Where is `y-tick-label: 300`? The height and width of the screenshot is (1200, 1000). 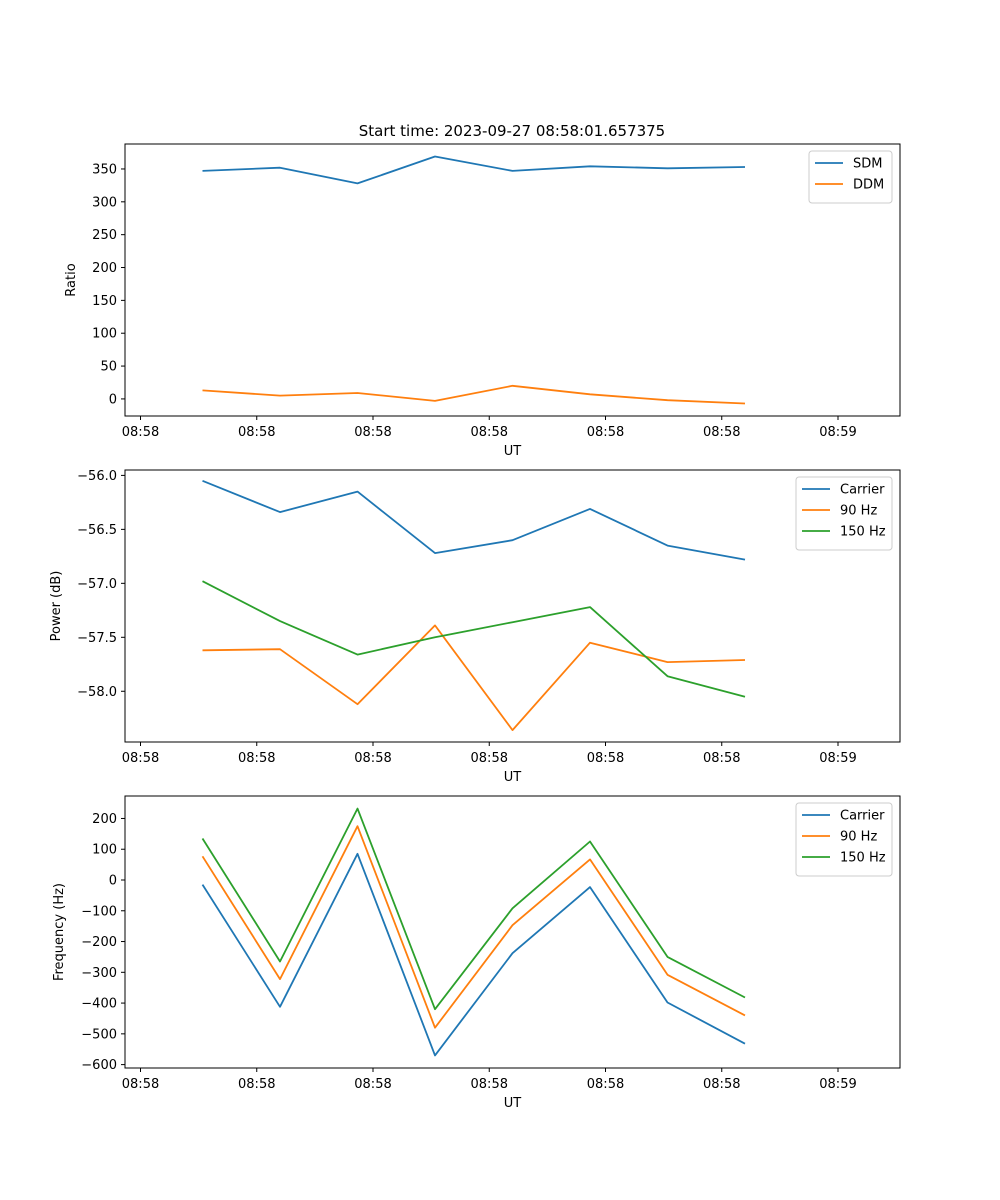
y-tick-label: 300 is located at coordinates (104, 202).